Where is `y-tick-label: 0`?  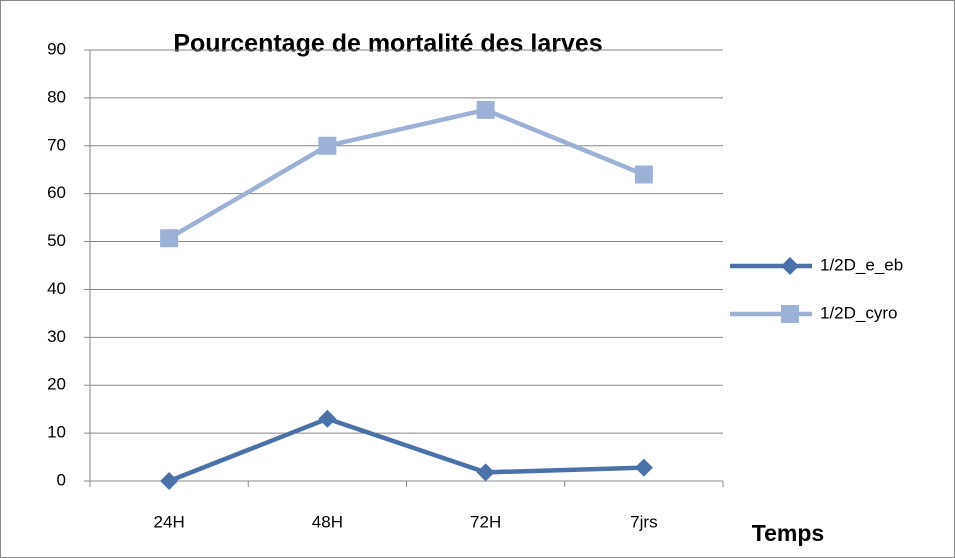
y-tick-label: 0 is located at coordinates (61, 479).